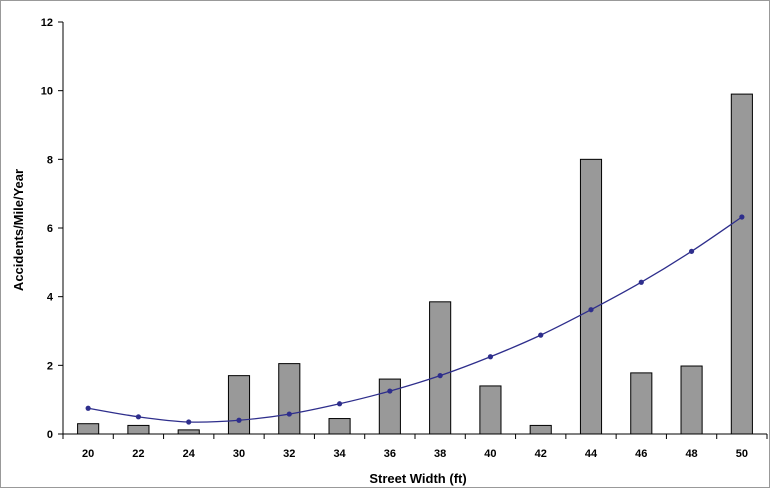 The width and height of the screenshot is (770, 493). Describe the element at coordinates (88, 454) in the screenshot. I see `x-tick-label: 20` at that location.